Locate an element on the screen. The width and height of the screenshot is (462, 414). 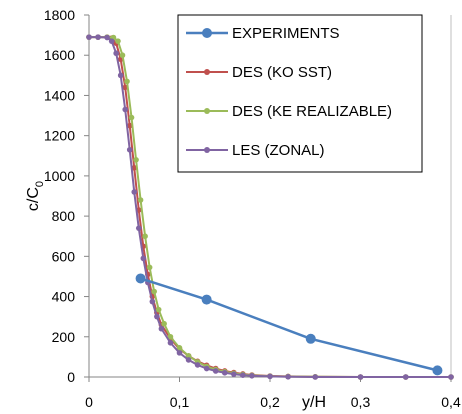
y-tick-label: 600 is located at coordinates (64, 256).